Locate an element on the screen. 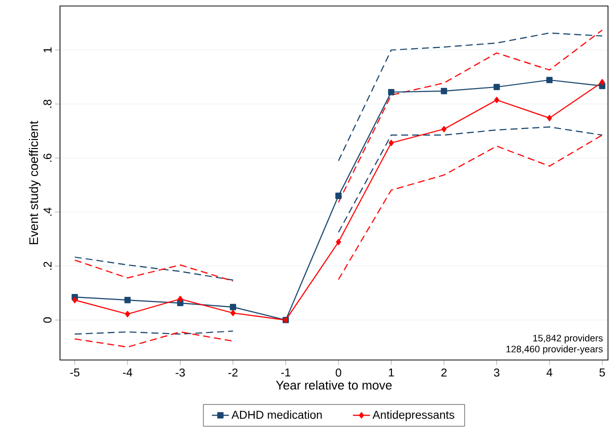  y-tick-label: .2 is located at coordinates (48, 266).